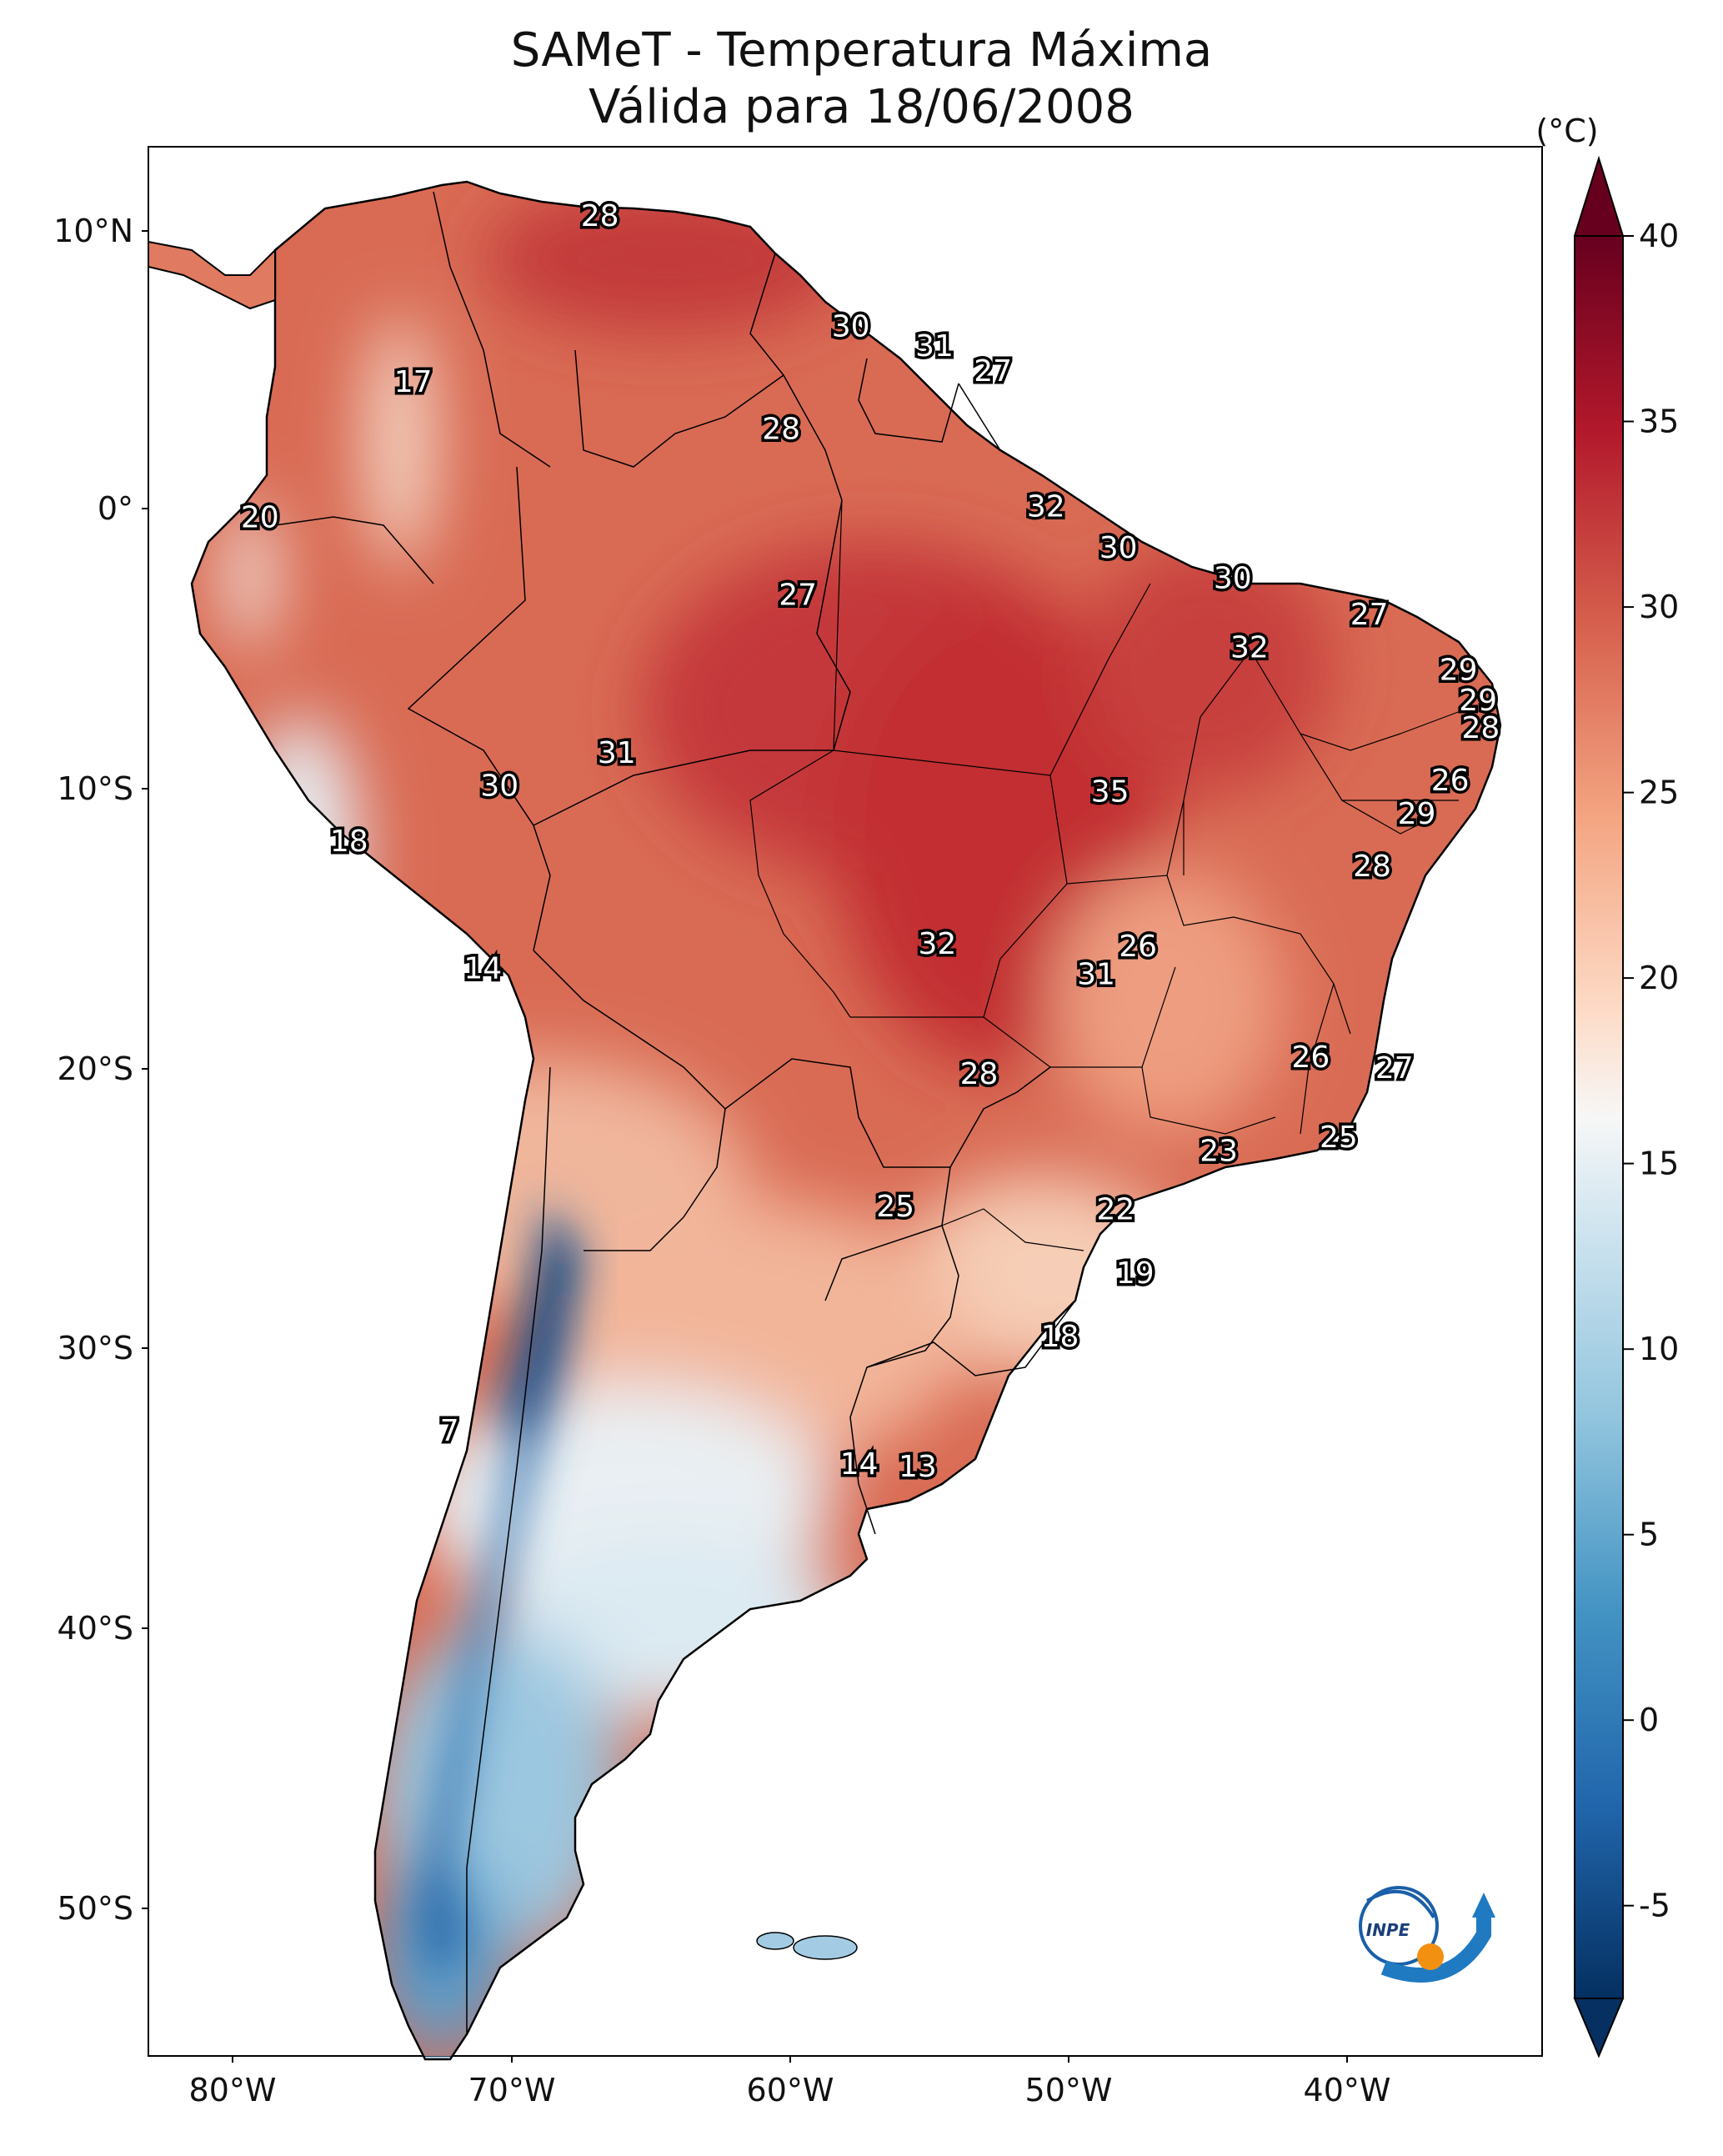 The width and height of the screenshot is (1723, 2156). I want to click on lon-tick-label: 60°W, so click(791, 2090).